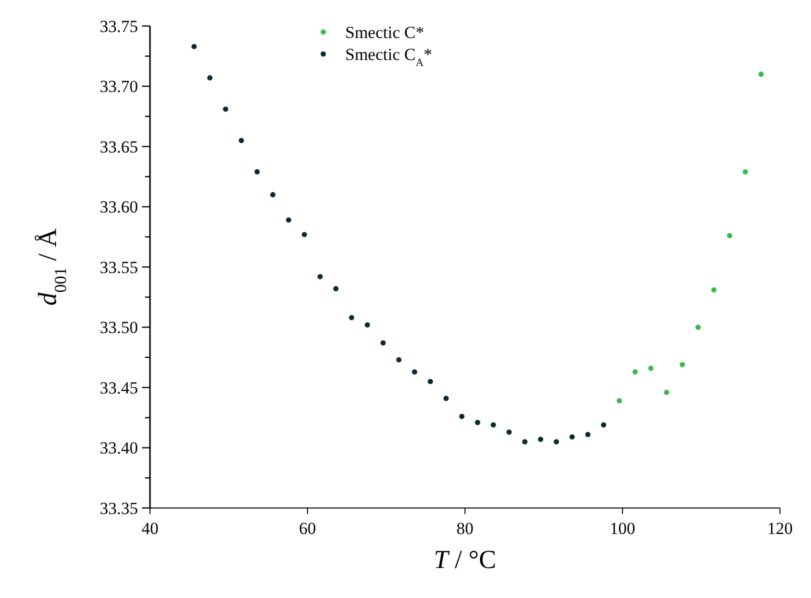  What do you see at coordinates (307, 528) in the screenshot?
I see `x-tick-label: 60` at bounding box center [307, 528].